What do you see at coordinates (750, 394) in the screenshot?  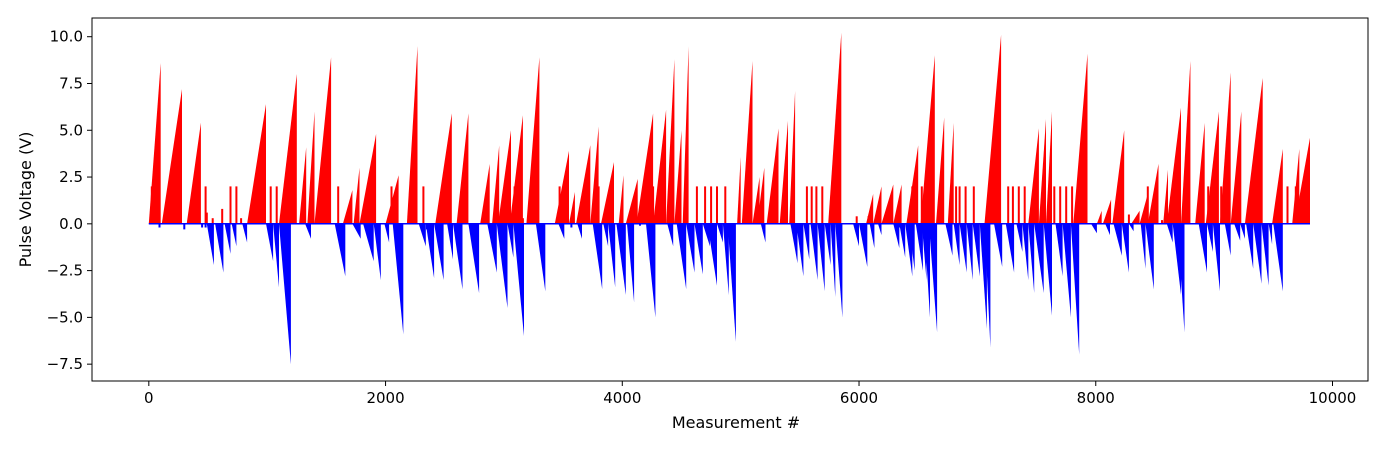 I see `x-axis-ticks: 0 2000 4000 6000 8000 10000` at bounding box center [750, 394].